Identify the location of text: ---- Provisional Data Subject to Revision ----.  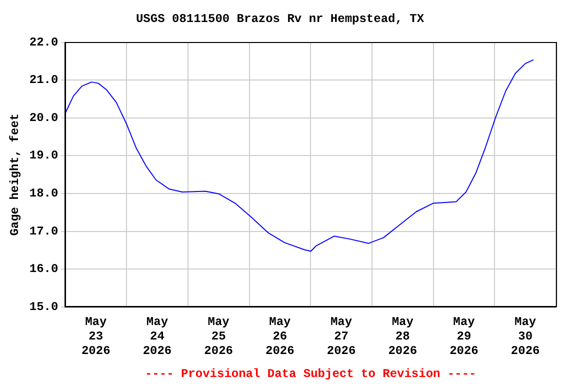
(310, 374).